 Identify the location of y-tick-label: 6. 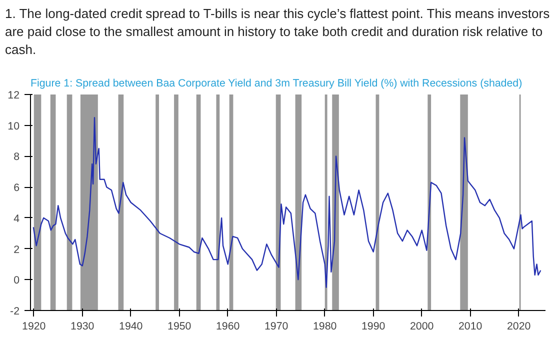
(17, 188).